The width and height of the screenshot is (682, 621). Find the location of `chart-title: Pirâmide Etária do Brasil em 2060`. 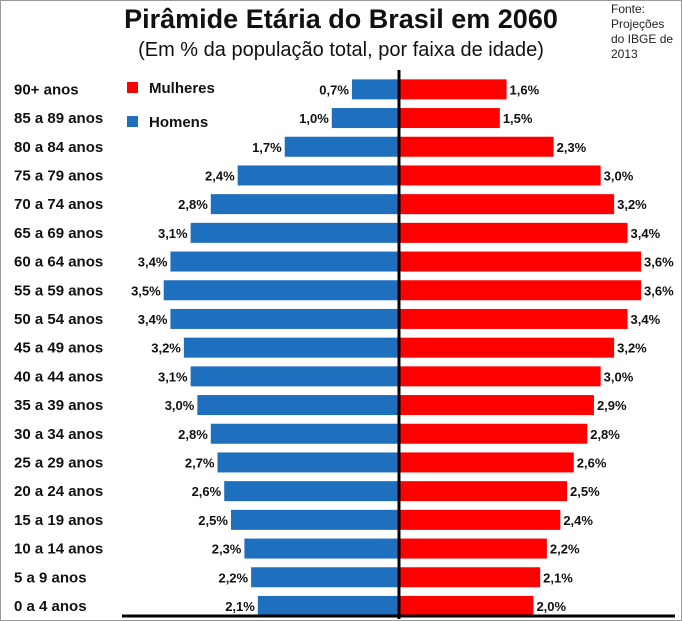

chart-title: Pirâmide Etária do Brasil em 2060 is located at coordinates (341, 19).